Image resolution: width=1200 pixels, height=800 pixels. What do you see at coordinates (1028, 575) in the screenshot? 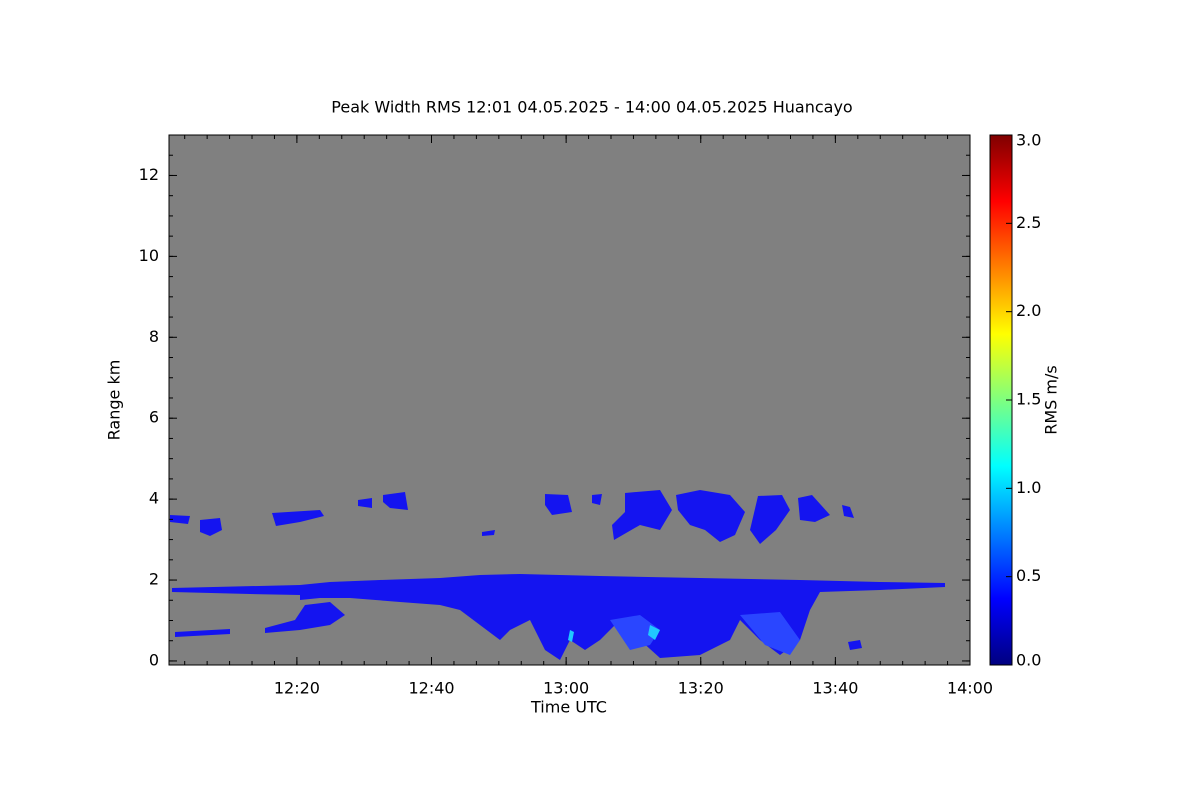
I see `colorbar-tick-label: 0.5` at bounding box center [1028, 575].